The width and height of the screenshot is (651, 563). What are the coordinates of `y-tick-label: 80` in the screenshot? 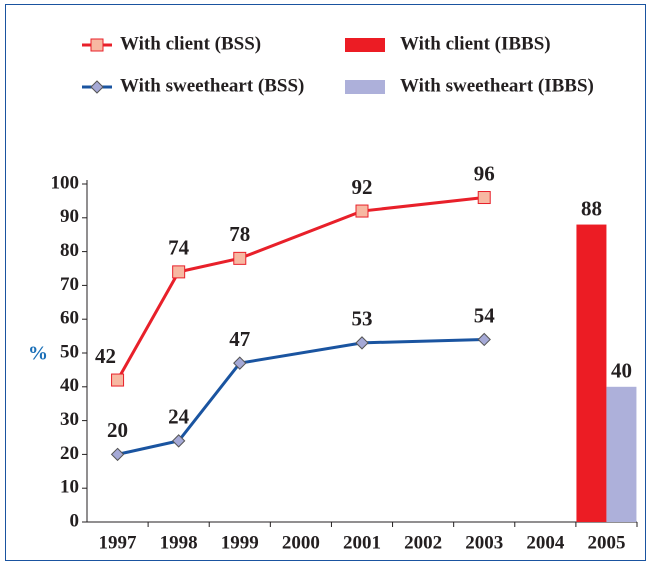 It's located at (69, 250).